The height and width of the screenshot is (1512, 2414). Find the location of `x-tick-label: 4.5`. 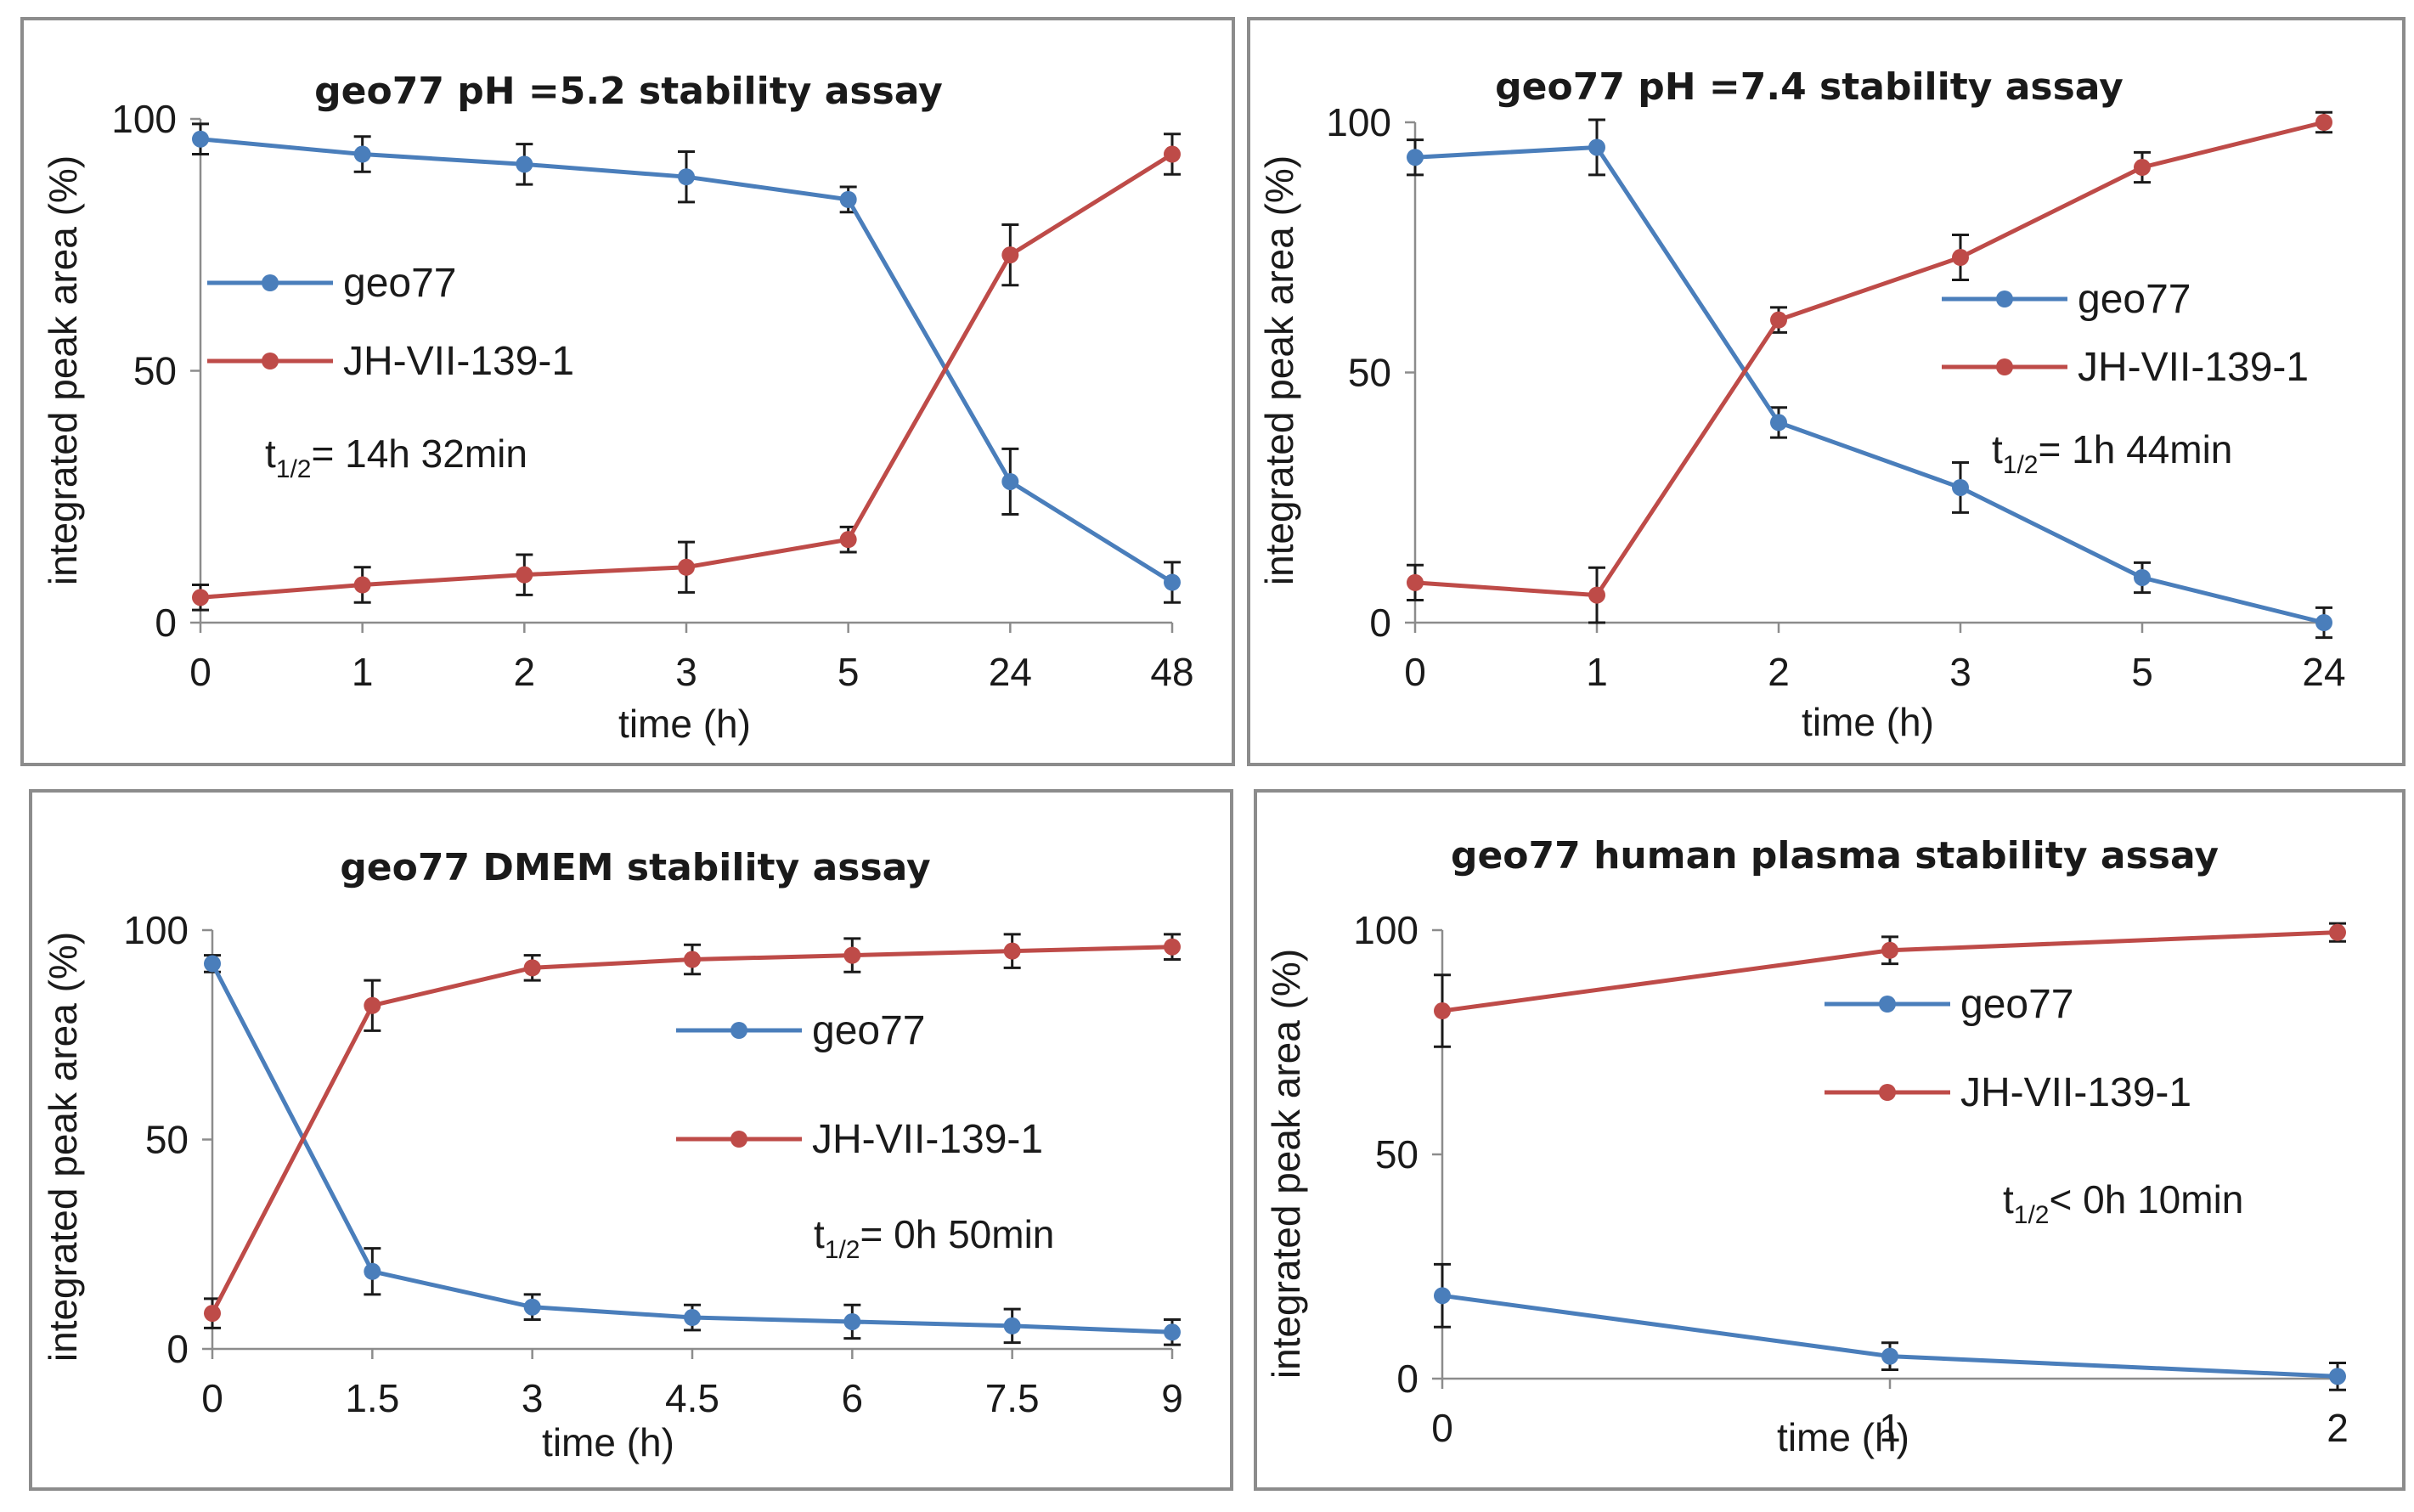

x-tick-label: 4.5 is located at coordinates (692, 1398).